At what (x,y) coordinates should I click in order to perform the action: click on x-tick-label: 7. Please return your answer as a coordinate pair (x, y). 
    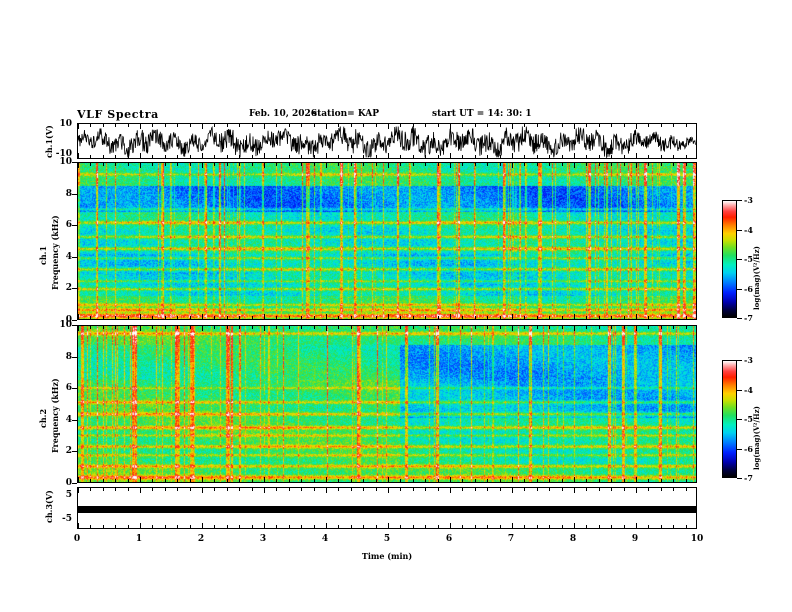
    Looking at the image, I should click on (511, 539).